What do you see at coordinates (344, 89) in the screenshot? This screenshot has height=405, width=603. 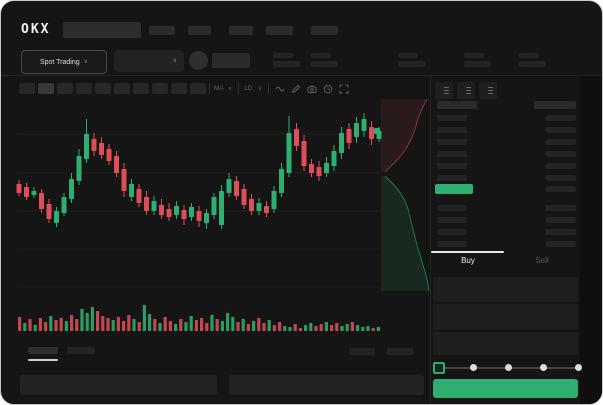 I see `expand-icon` at bounding box center [344, 89].